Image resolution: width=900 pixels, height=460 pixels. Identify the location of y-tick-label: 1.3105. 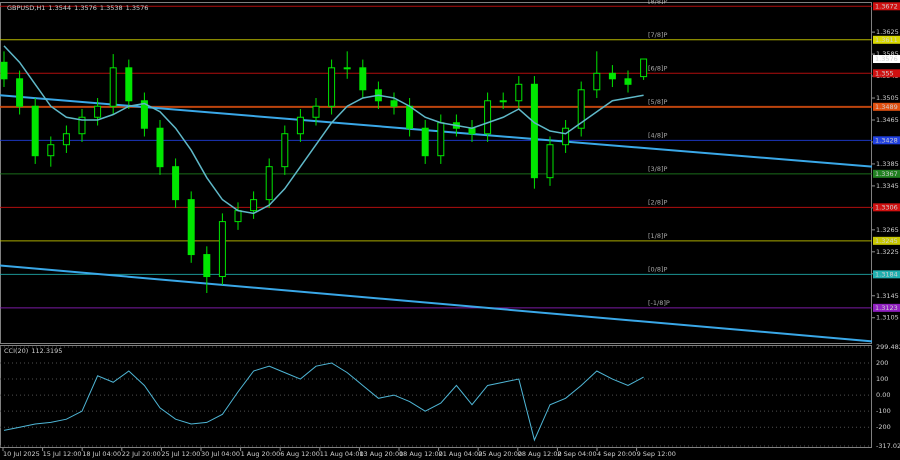
(887, 318).